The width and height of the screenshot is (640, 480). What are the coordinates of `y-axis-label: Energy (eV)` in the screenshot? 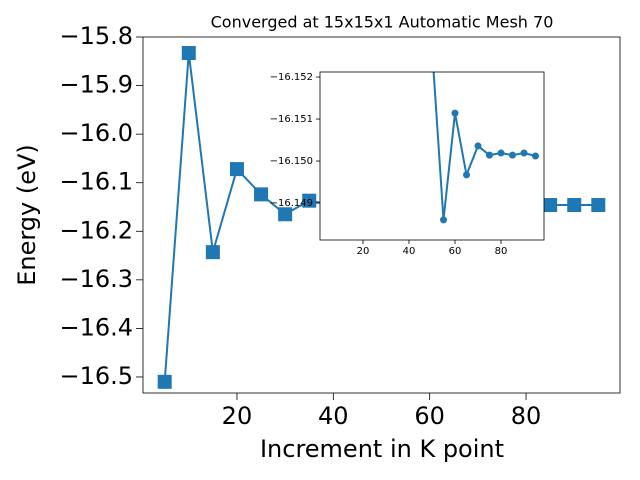 It's located at (27, 215).